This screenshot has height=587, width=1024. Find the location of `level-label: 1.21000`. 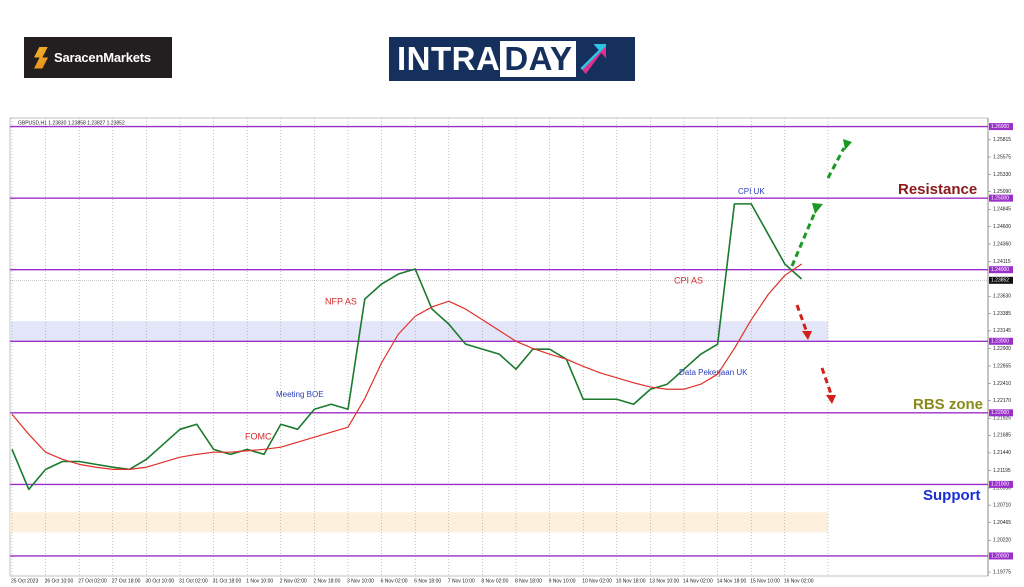

level-label: 1.21000 is located at coordinates (1000, 485).